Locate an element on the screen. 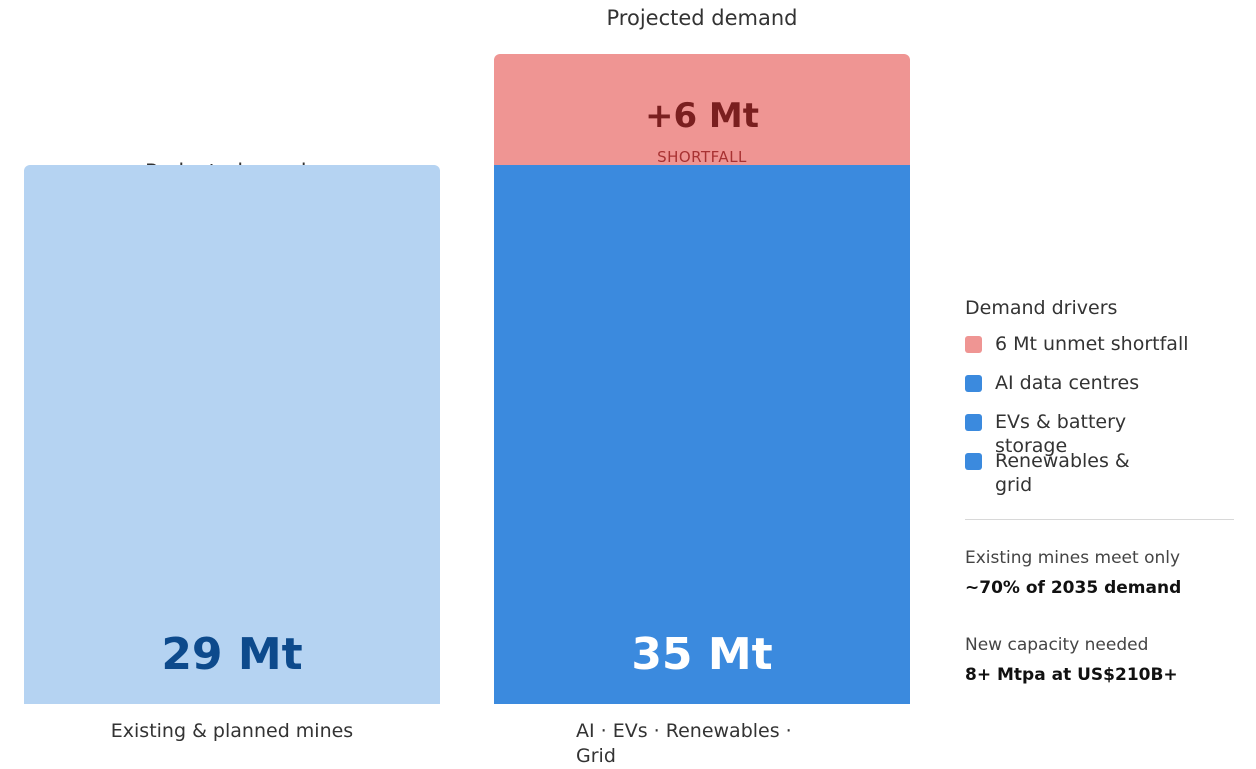 This screenshot has height=769, width=1256. legend-label: EVs & battery storage is located at coordinates (1061, 434).